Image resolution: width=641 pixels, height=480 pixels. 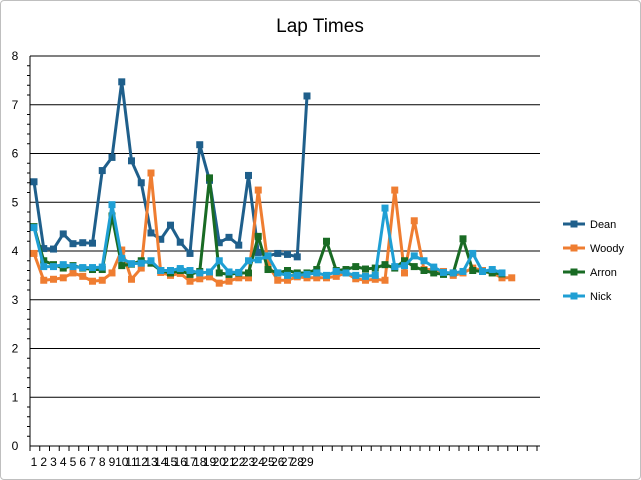 I want to click on x-tick-label: 5, so click(x=73, y=462).